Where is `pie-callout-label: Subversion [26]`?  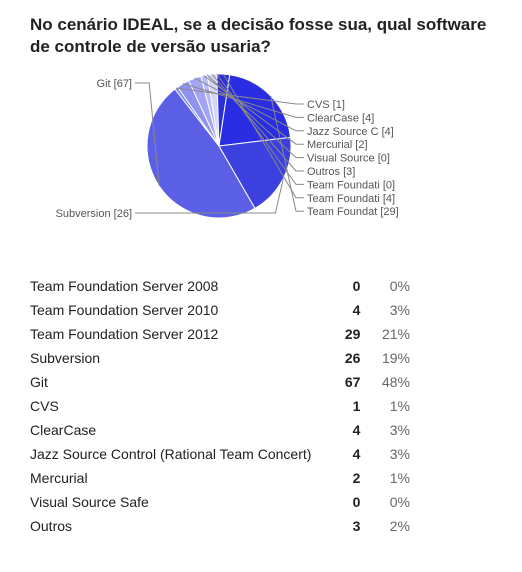
pie-callout-label: Subversion [26] is located at coordinates (94, 214).